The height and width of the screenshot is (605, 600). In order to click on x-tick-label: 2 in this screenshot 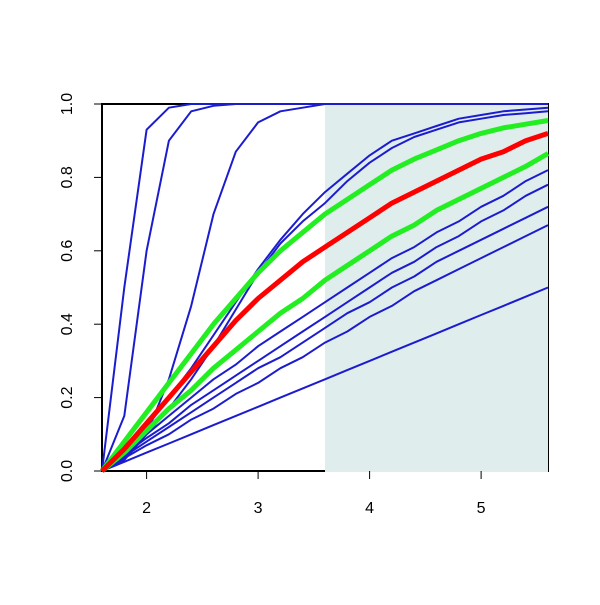, I will do `click(146, 508)`.